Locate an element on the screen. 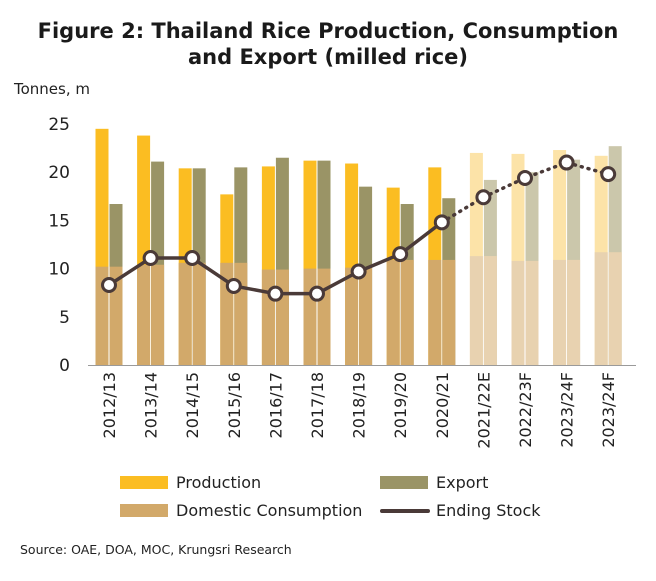  legend-swatch-export is located at coordinates (404, 482).